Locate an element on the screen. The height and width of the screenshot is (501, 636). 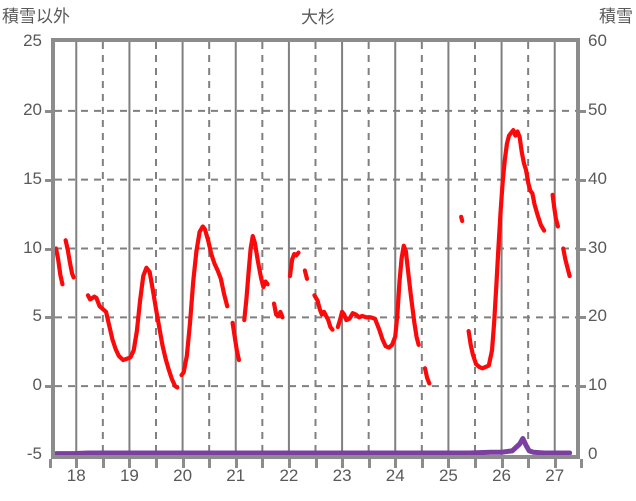
x-tick-label: 24 is located at coordinates (395, 475).